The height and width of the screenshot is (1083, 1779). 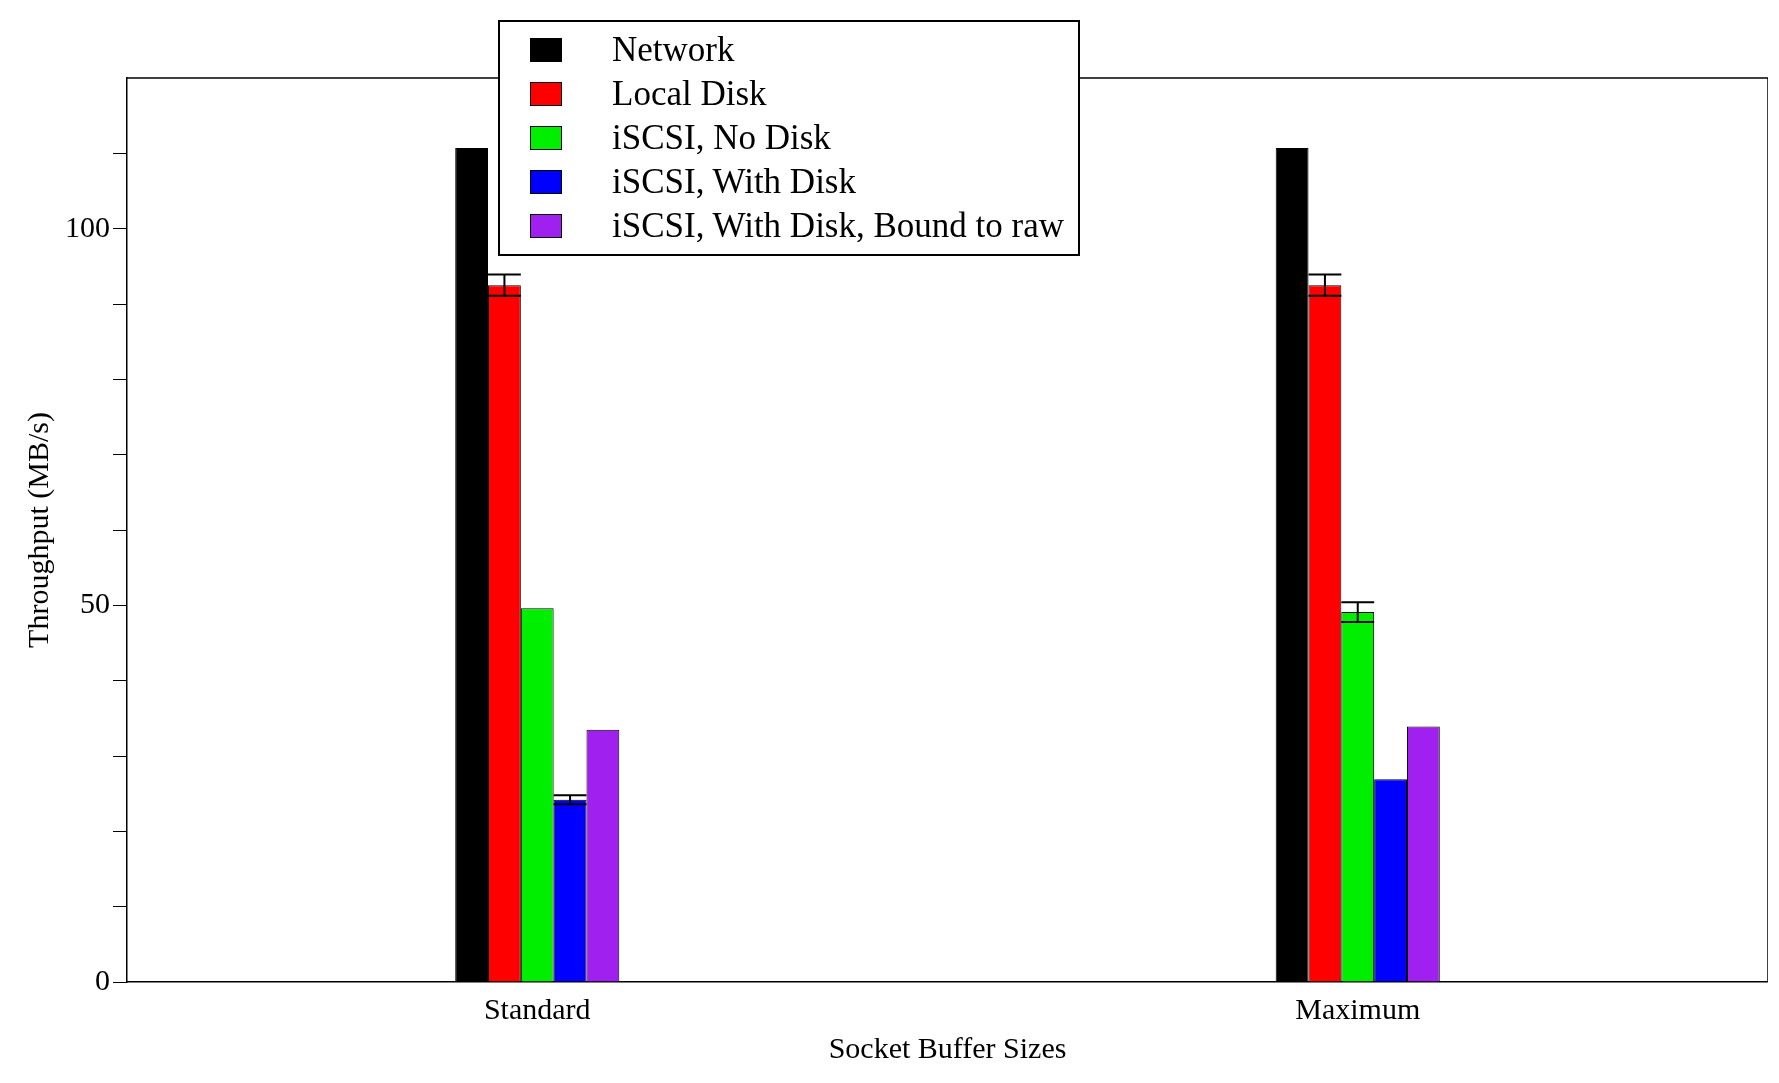 What do you see at coordinates (37, 530) in the screenshot?
I see `y-axis-title: Throughput (MB/s)` at bounding box center [37, 530].